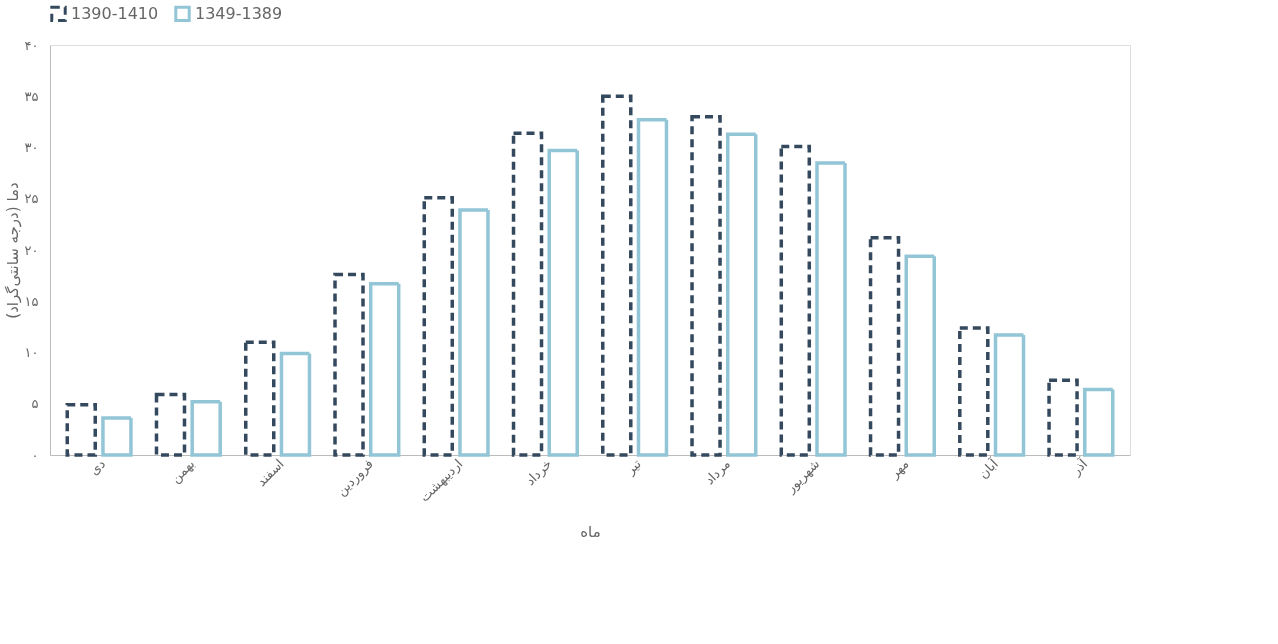 This screenshot has height=644, width=1278. I want to click on y-tick-label: ۲۰, so click(31, 250).